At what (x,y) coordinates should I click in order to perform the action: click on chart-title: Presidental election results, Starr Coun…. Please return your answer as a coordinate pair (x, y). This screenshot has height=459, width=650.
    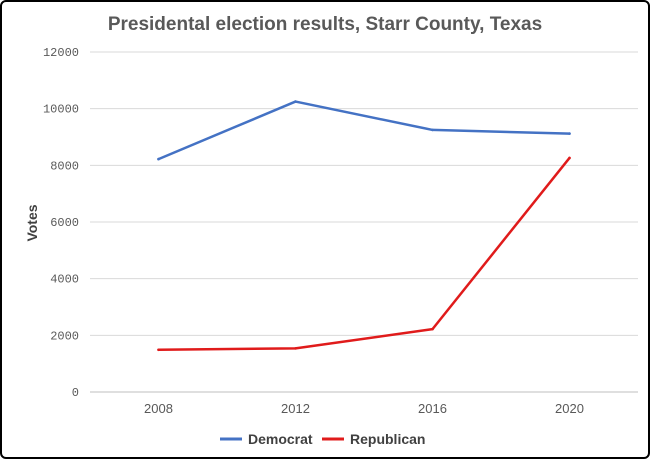
    Looking at the image, I should click on (325, 24).